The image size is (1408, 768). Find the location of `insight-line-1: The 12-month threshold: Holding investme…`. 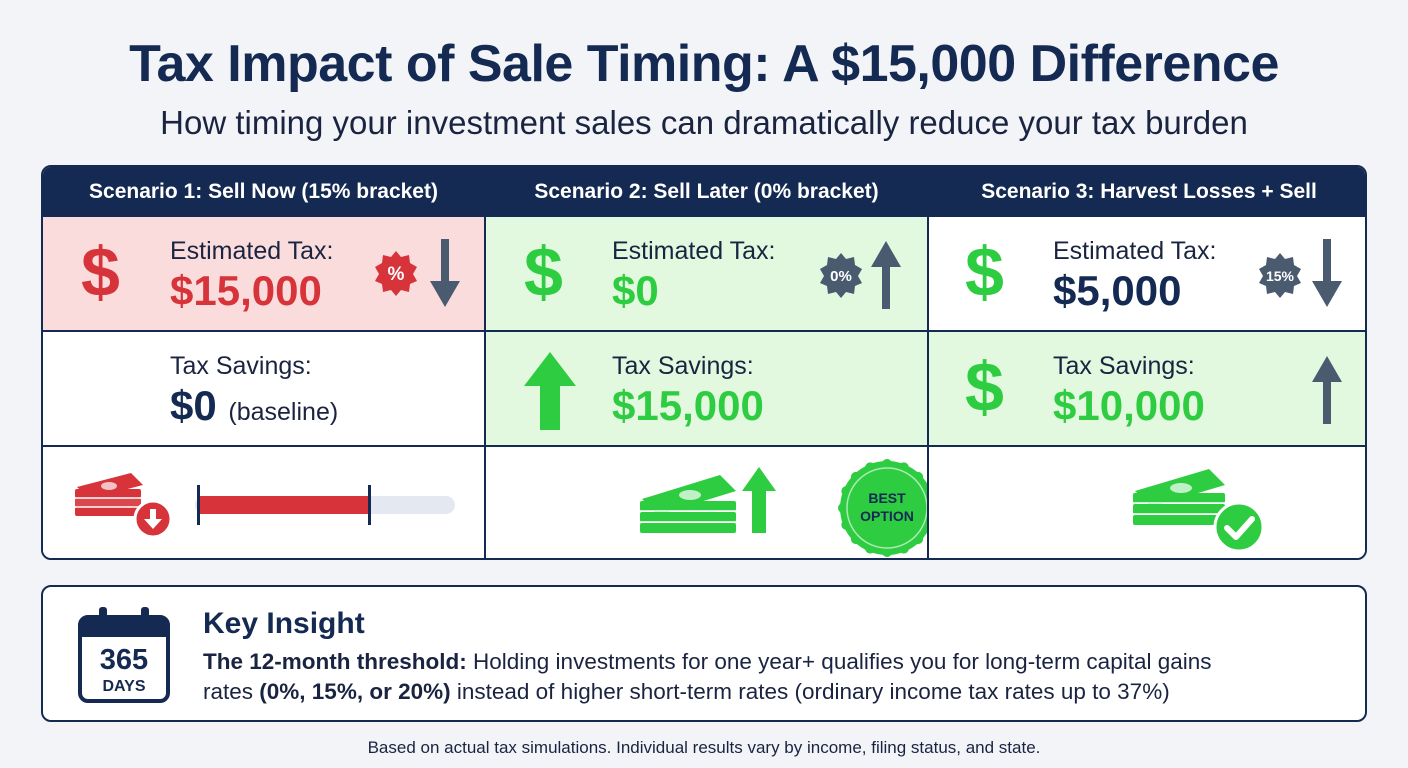

insight-line-1: The 12-month threshold: Holding investme… is located at coordinates (707, 662).